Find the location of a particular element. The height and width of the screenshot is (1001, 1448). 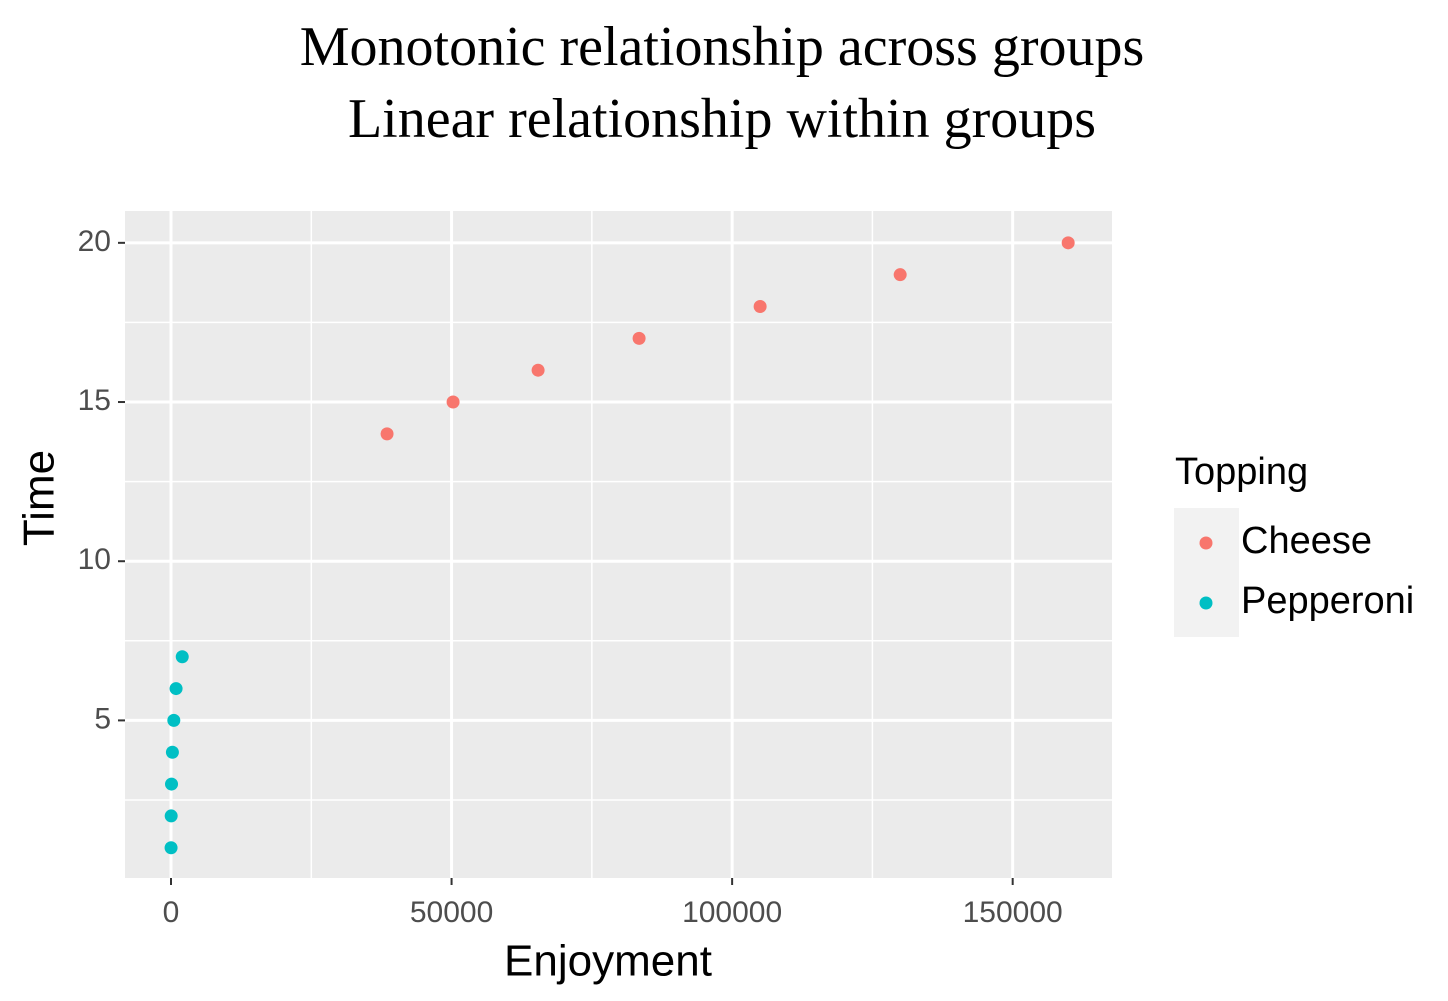

y-tick-label: 15 is located at coordinates (94, 400).